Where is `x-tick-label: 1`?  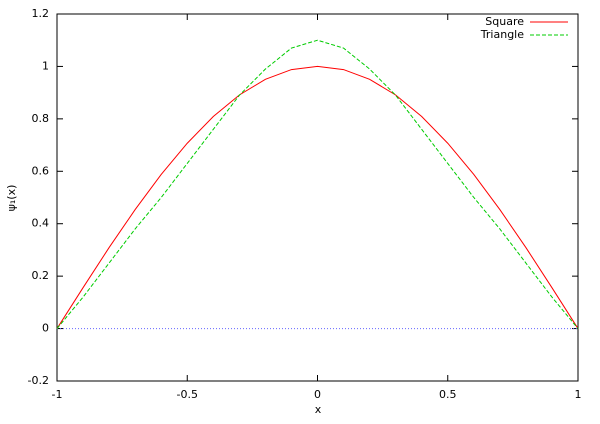
x-tick-label: 1 is located at coordinates (578, 394).